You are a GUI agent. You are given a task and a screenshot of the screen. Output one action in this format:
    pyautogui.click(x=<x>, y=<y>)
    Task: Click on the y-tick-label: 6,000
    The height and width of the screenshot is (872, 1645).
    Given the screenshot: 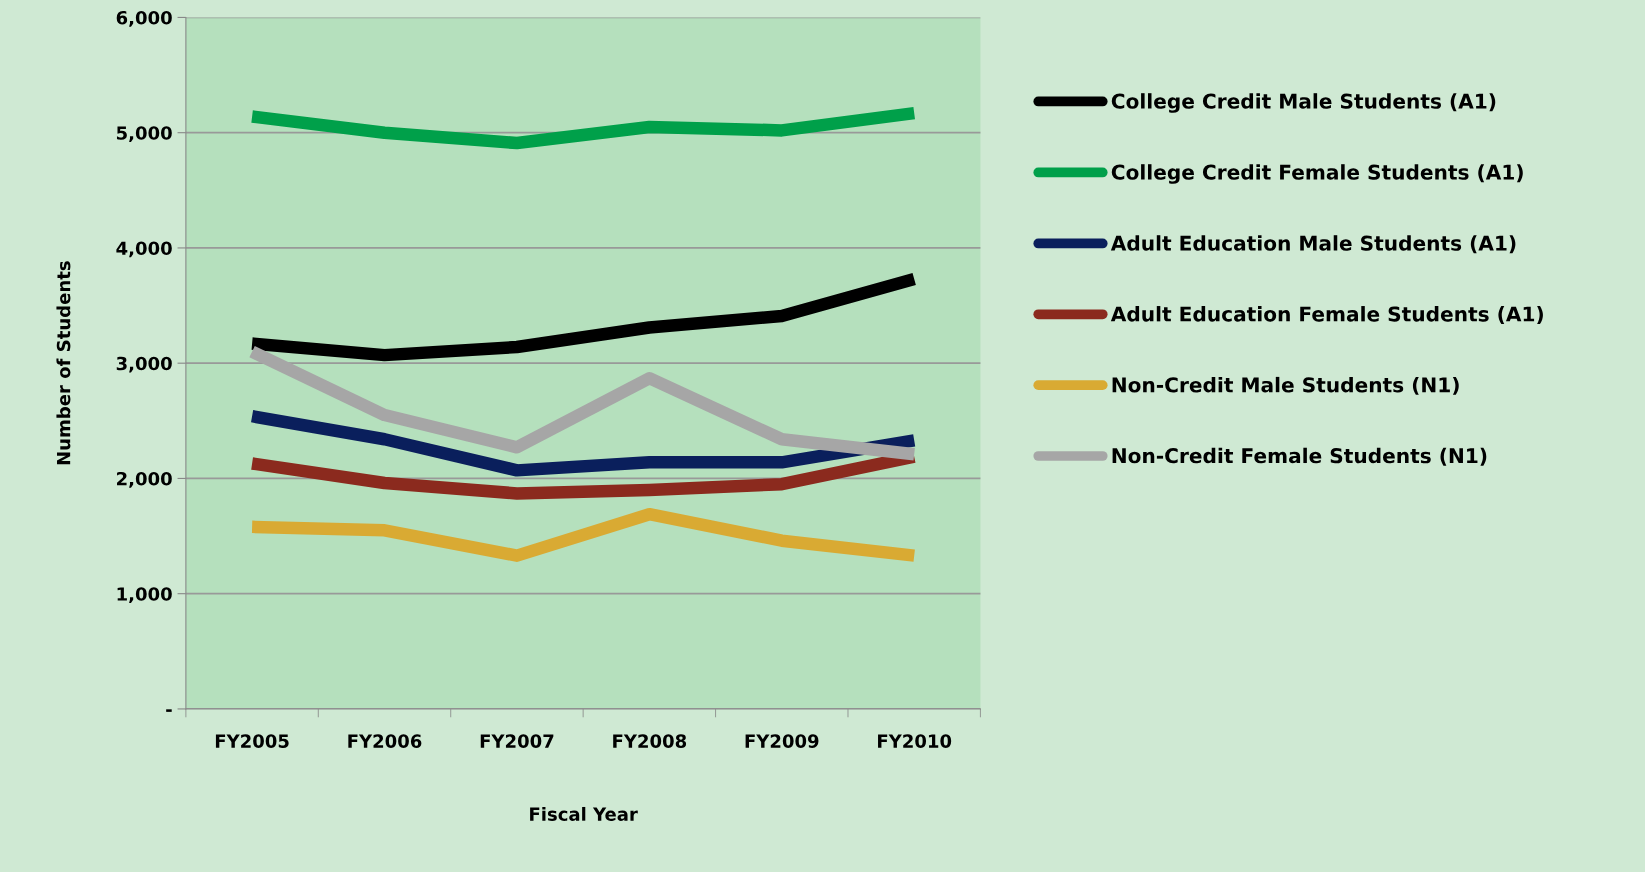 What is the action you would take?
    pyautogui.click(x=144, y=18)
    